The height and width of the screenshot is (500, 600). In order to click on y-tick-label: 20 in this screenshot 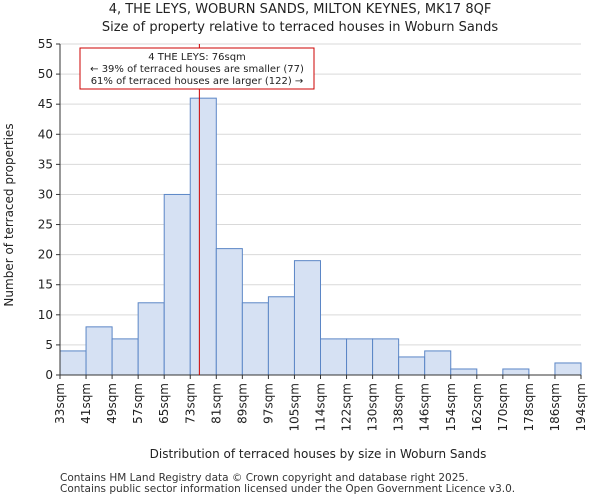, I will do `click(45, 255)`.